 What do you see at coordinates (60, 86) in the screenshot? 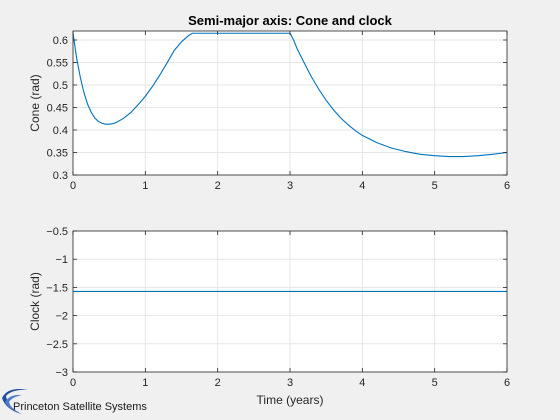
I see `y-tick-label: 0.5` at bounding box center [60, 86].